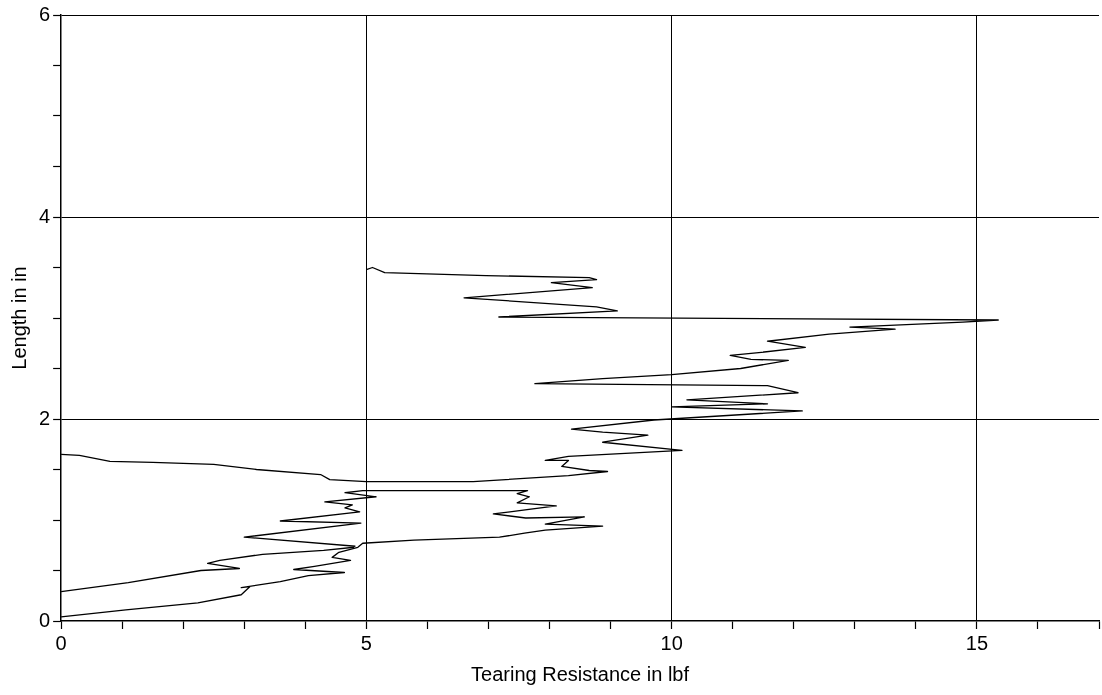  I want to click on y-axis-title: Length in in, so click(18, 318).